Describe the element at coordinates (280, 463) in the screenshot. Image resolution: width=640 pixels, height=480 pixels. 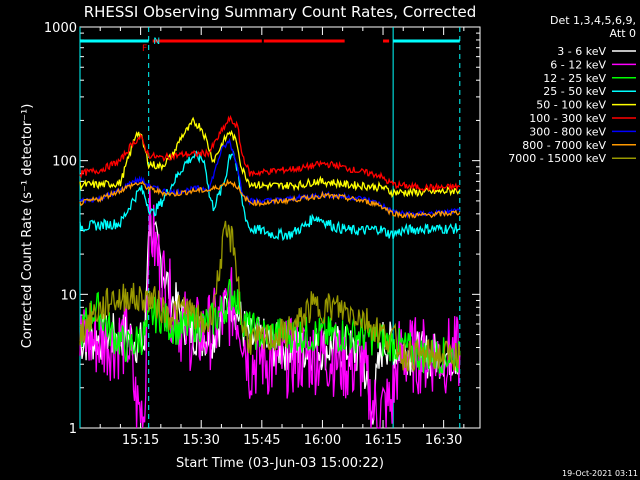
I see `x-axis-label: Start Time (03-Jun-03 15:00:22)` at that location.